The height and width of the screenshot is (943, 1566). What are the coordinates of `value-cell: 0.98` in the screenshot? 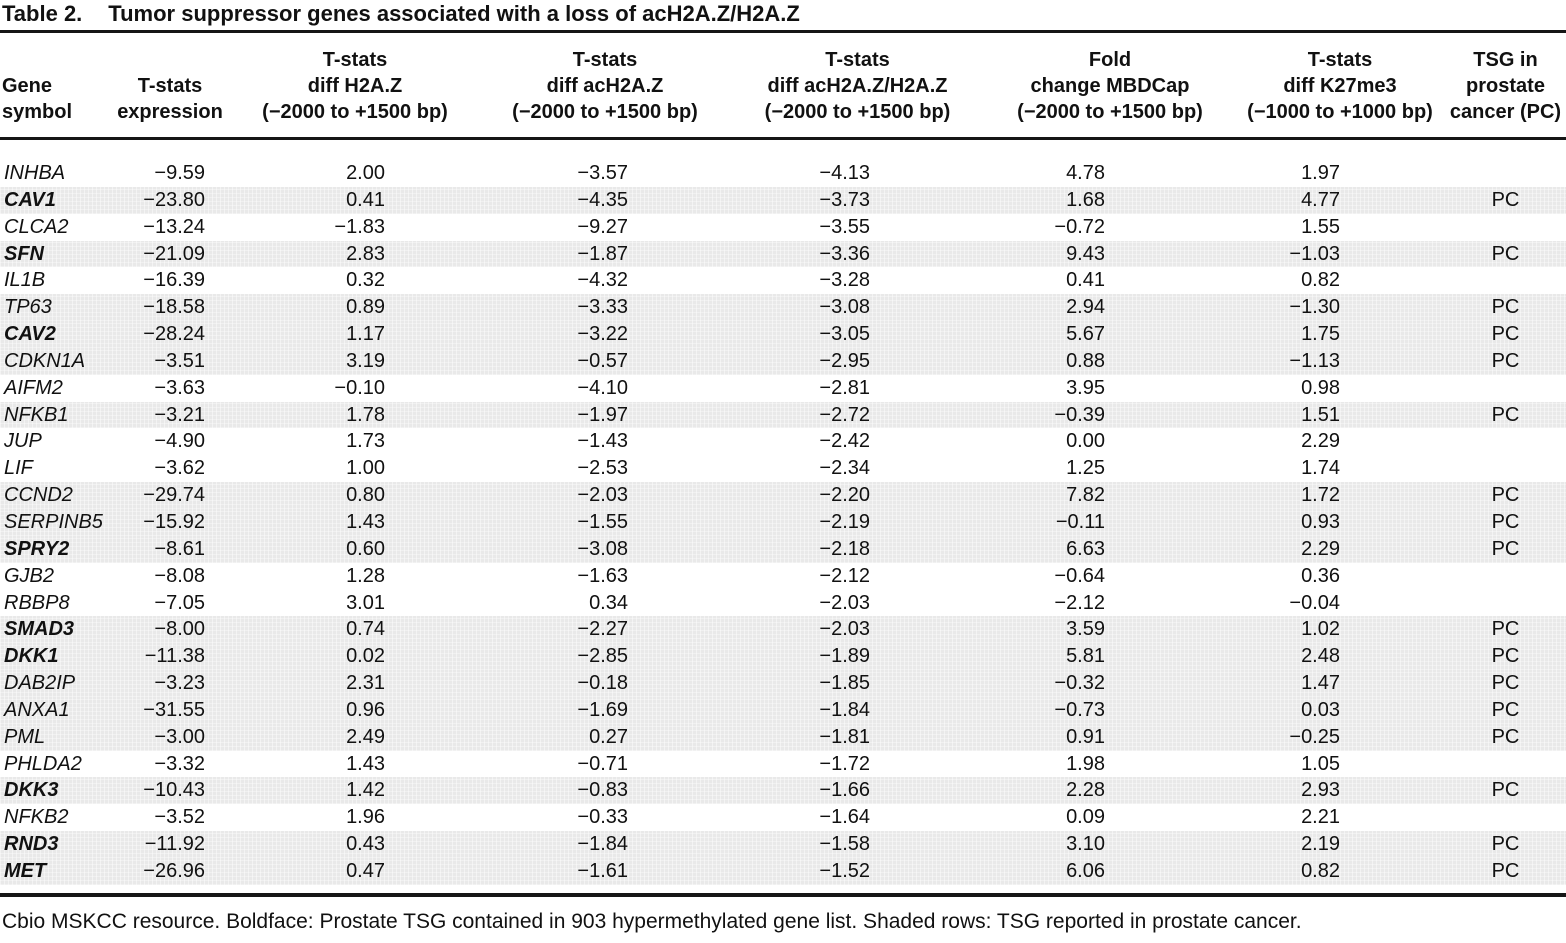 It's located at (1320, 387).